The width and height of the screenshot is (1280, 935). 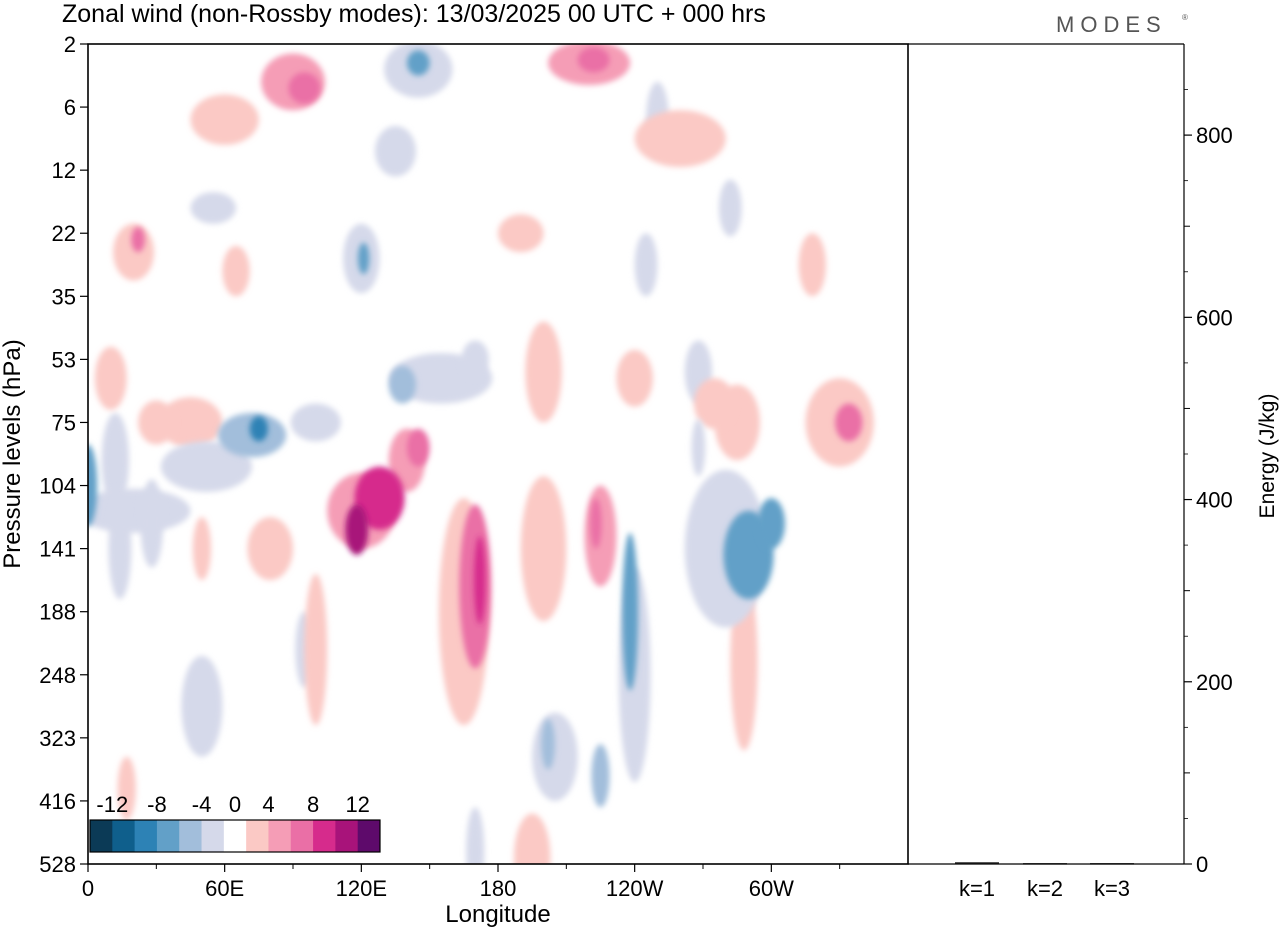 I want to click on colorbar-tick-label: 8, so click(x=313, y=804).